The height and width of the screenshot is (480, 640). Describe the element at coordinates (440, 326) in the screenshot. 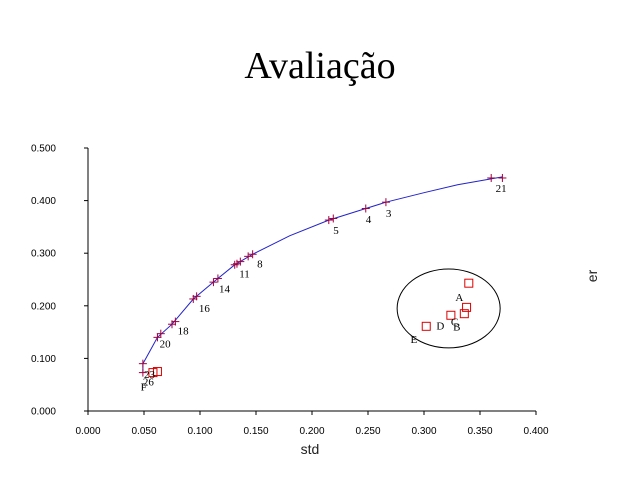

I see `point-label: D` at that location.